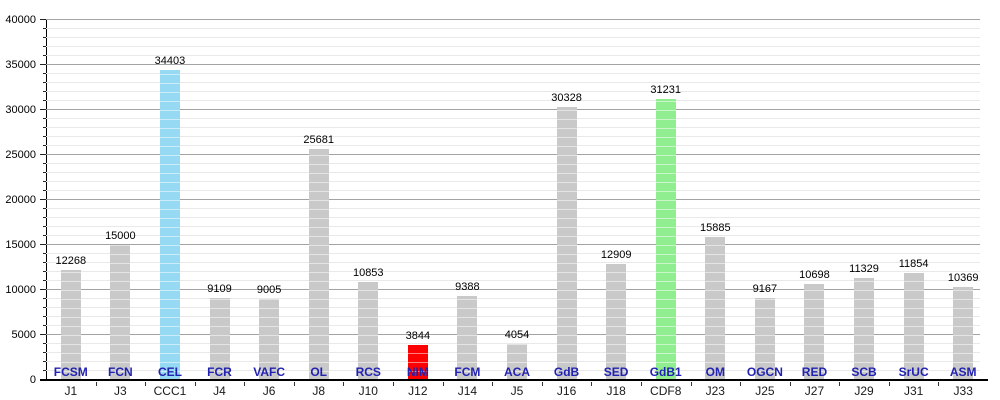 Image resolution: width=1000 pixels, height=400 pixels. I want to click on bar-fcsm, so click(70, 324).